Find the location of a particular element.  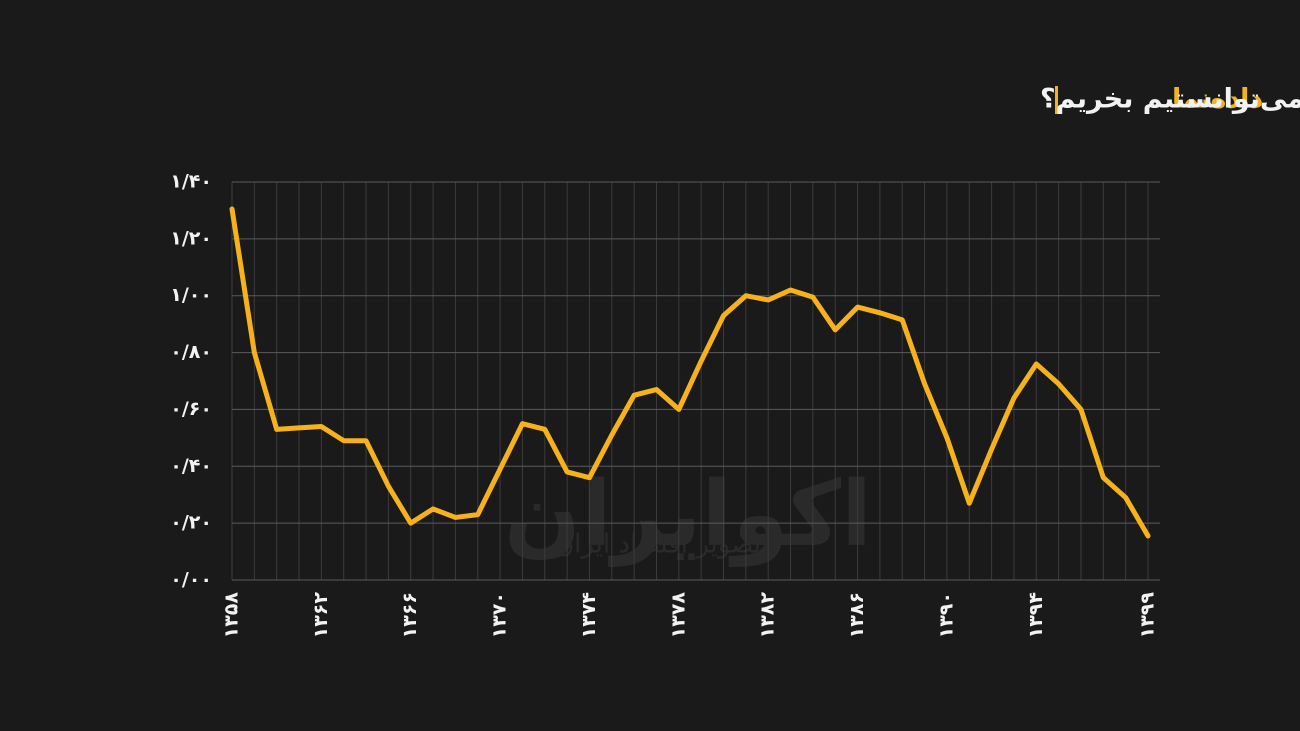

brand: داده‌نما is located at coordinates (1217, 99).